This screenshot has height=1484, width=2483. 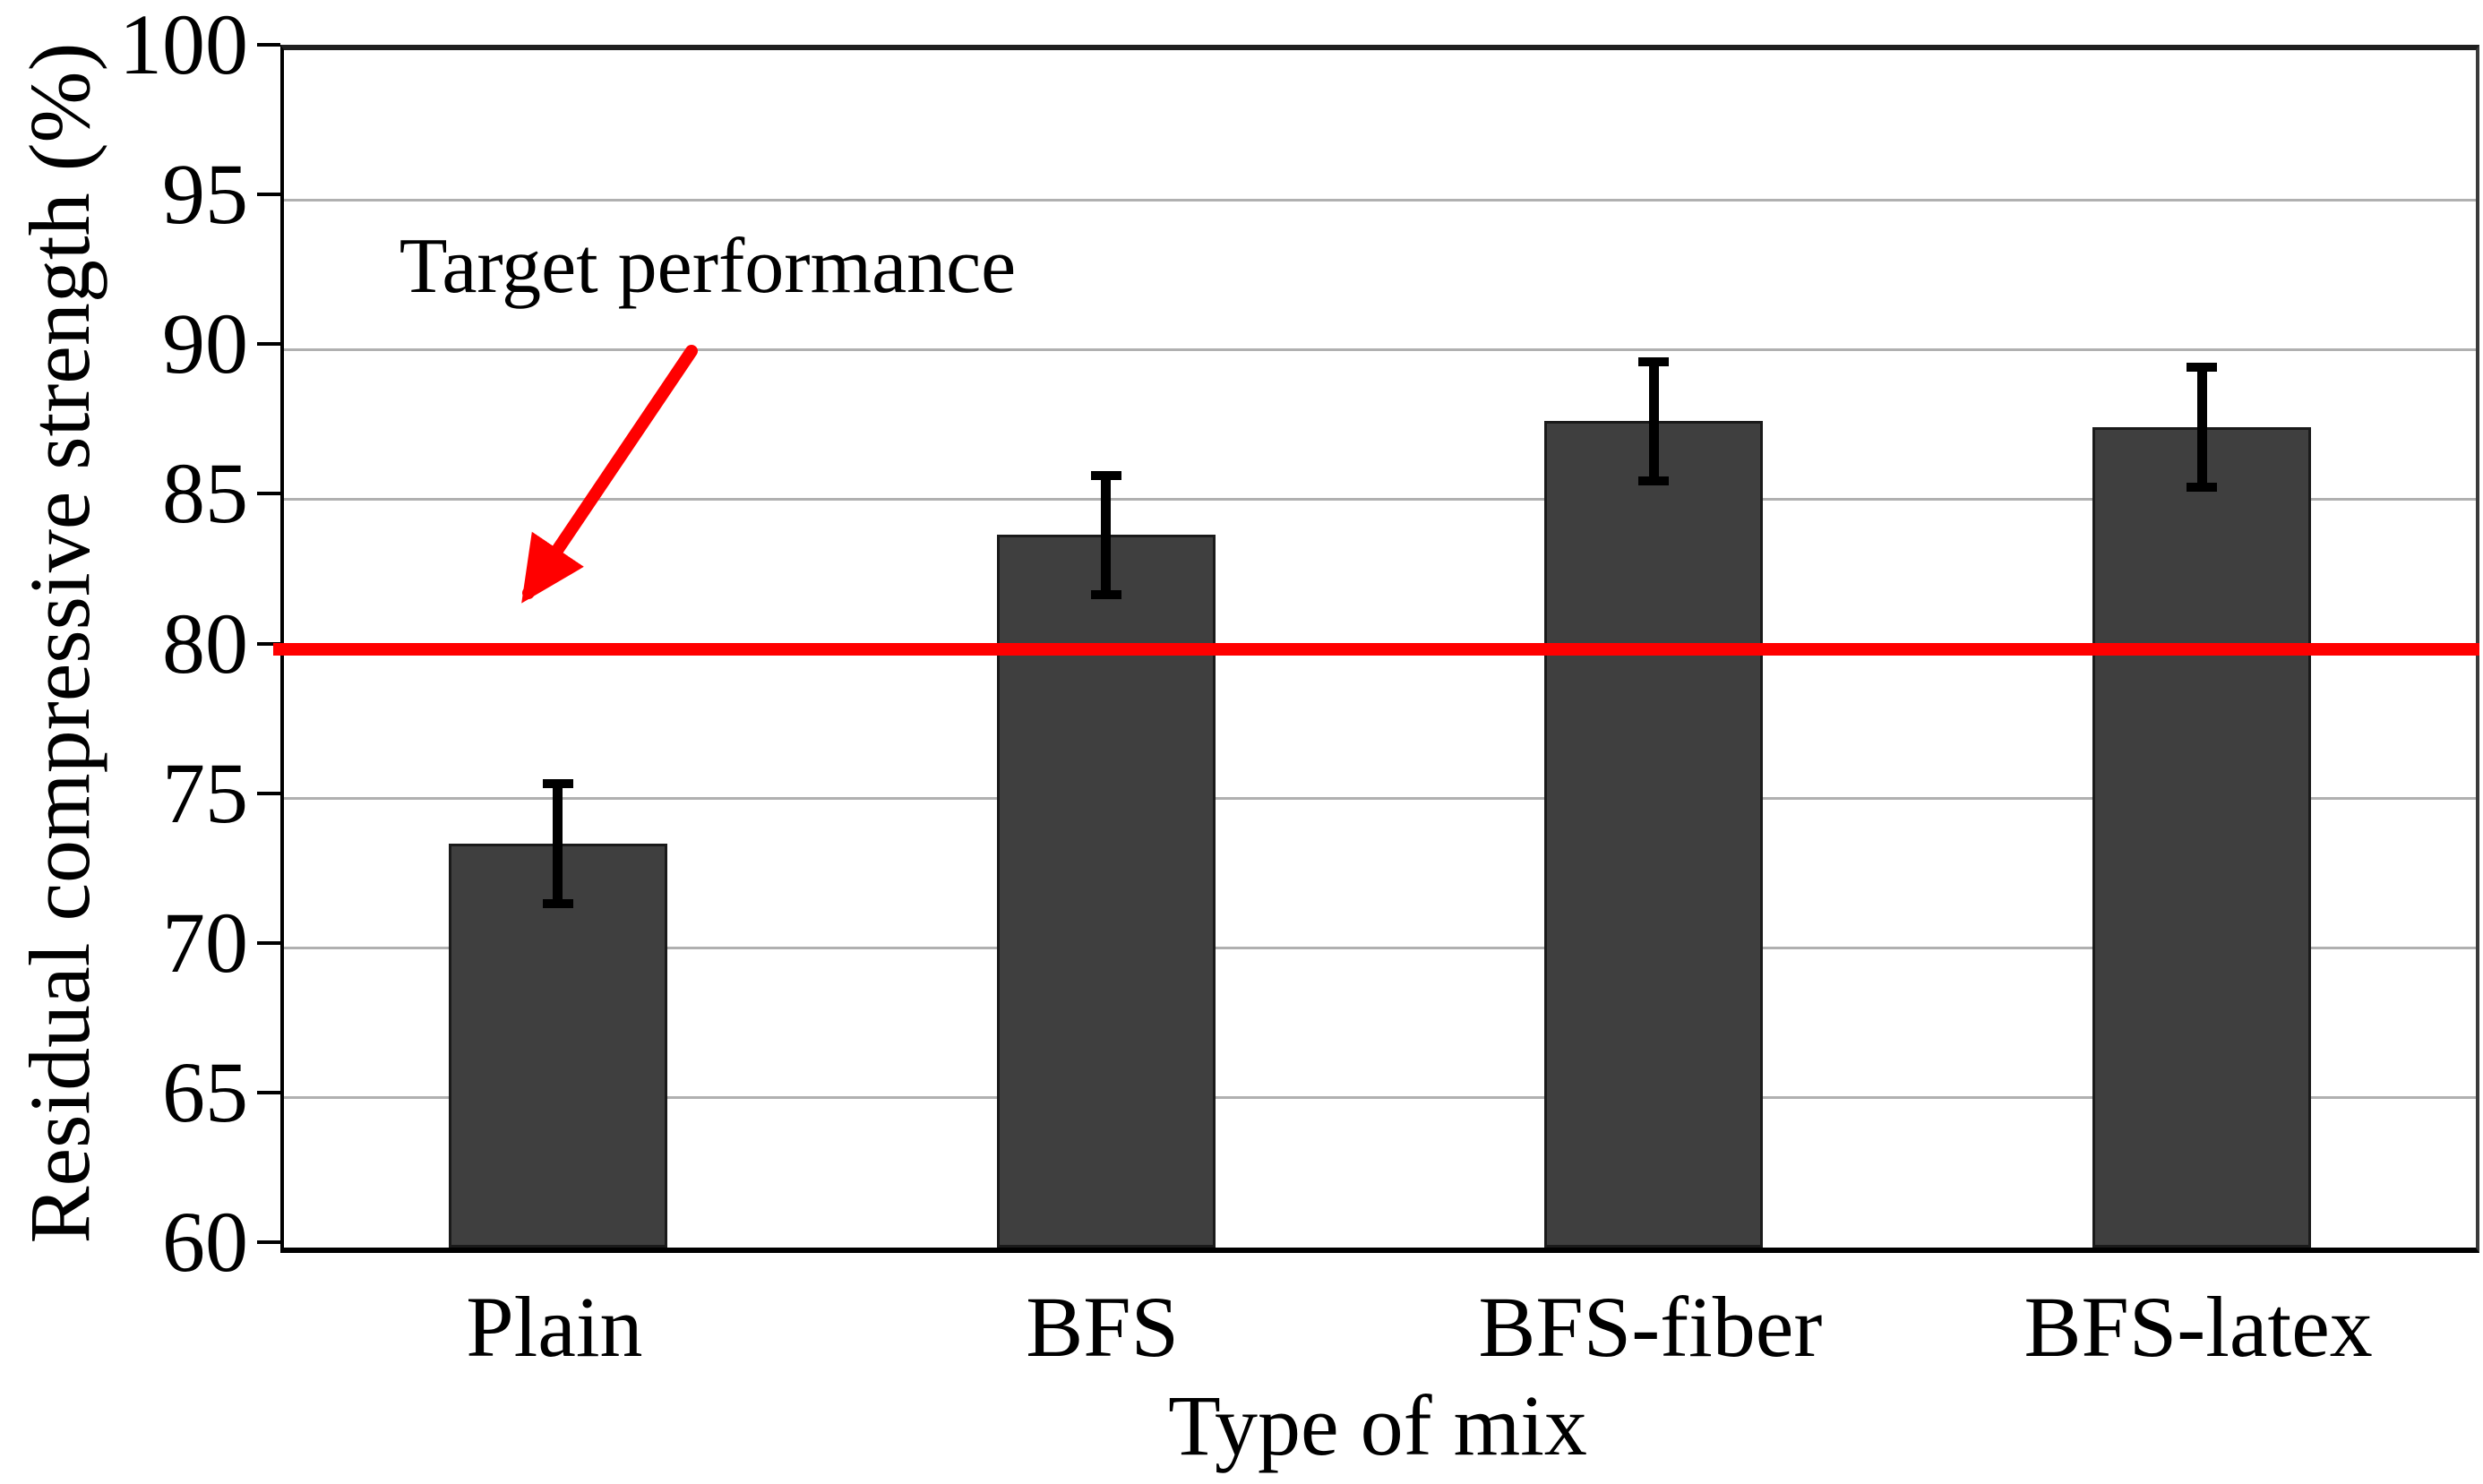 What do you see at coordinates (2198, 1327) in the screenshot?
I see `x-category-label-bfs-latex: BFS-latex` at bounding box center [2198, 1327].